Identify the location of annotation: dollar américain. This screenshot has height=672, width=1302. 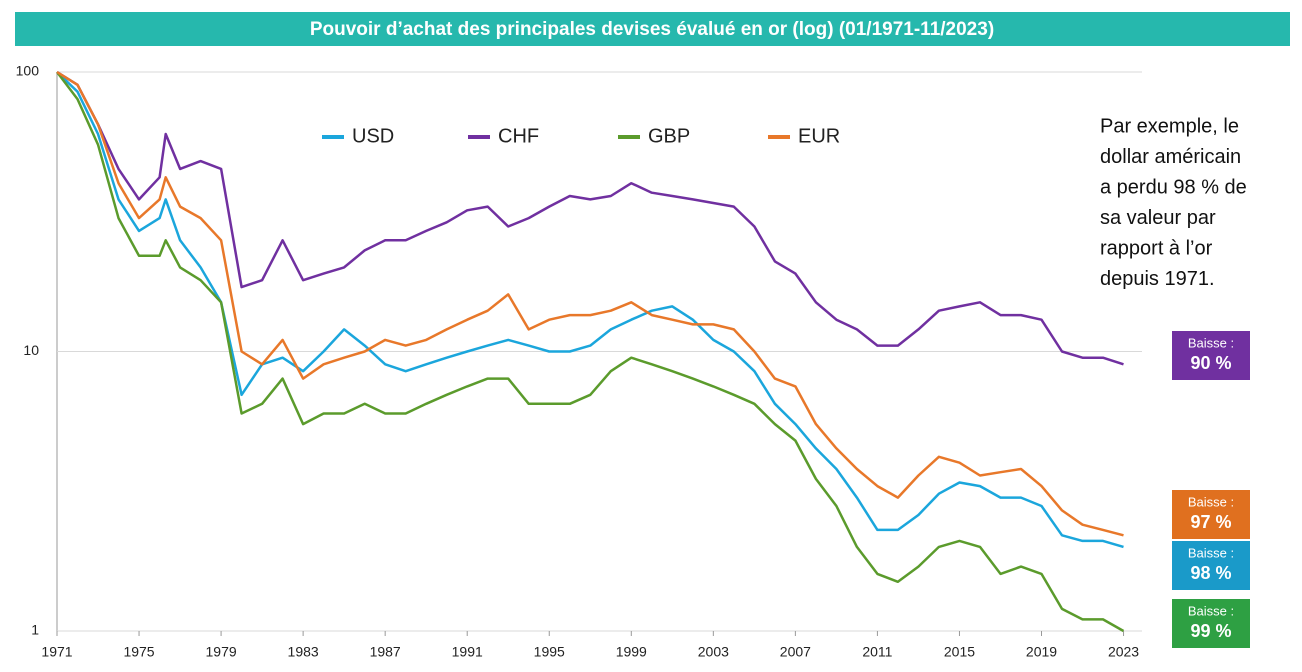
(1170, 157).